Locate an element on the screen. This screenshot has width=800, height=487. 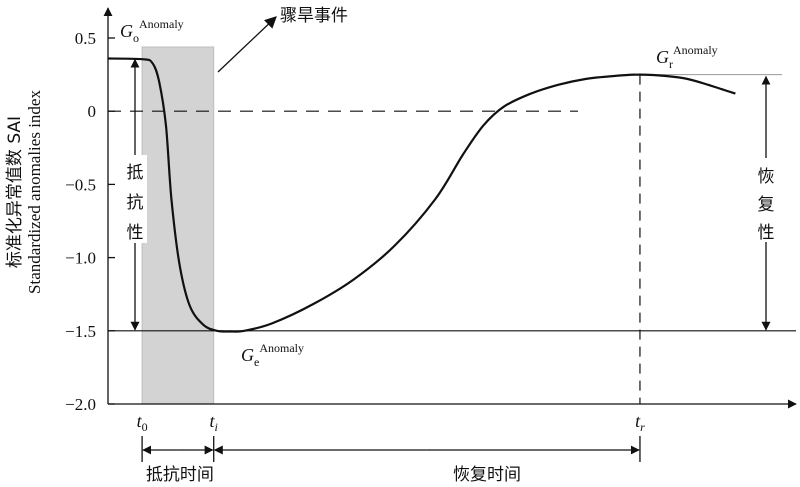
g-o-anomaly-label: GoAnomaly is located at coordinates (152, 31).